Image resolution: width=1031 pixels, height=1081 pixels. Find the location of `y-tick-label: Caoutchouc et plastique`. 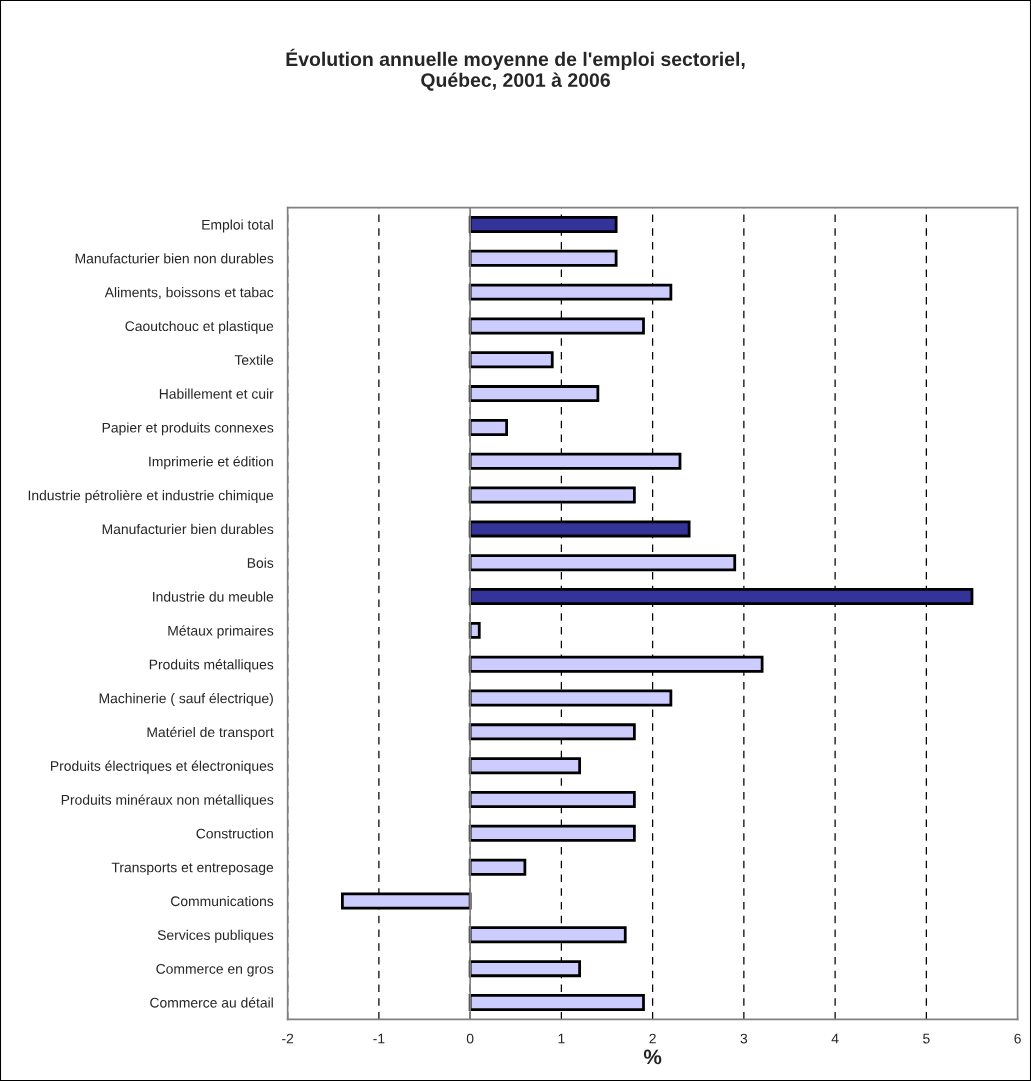

y-tick-label: Caoutchouc et plastique is located at coordinates (199, 327).